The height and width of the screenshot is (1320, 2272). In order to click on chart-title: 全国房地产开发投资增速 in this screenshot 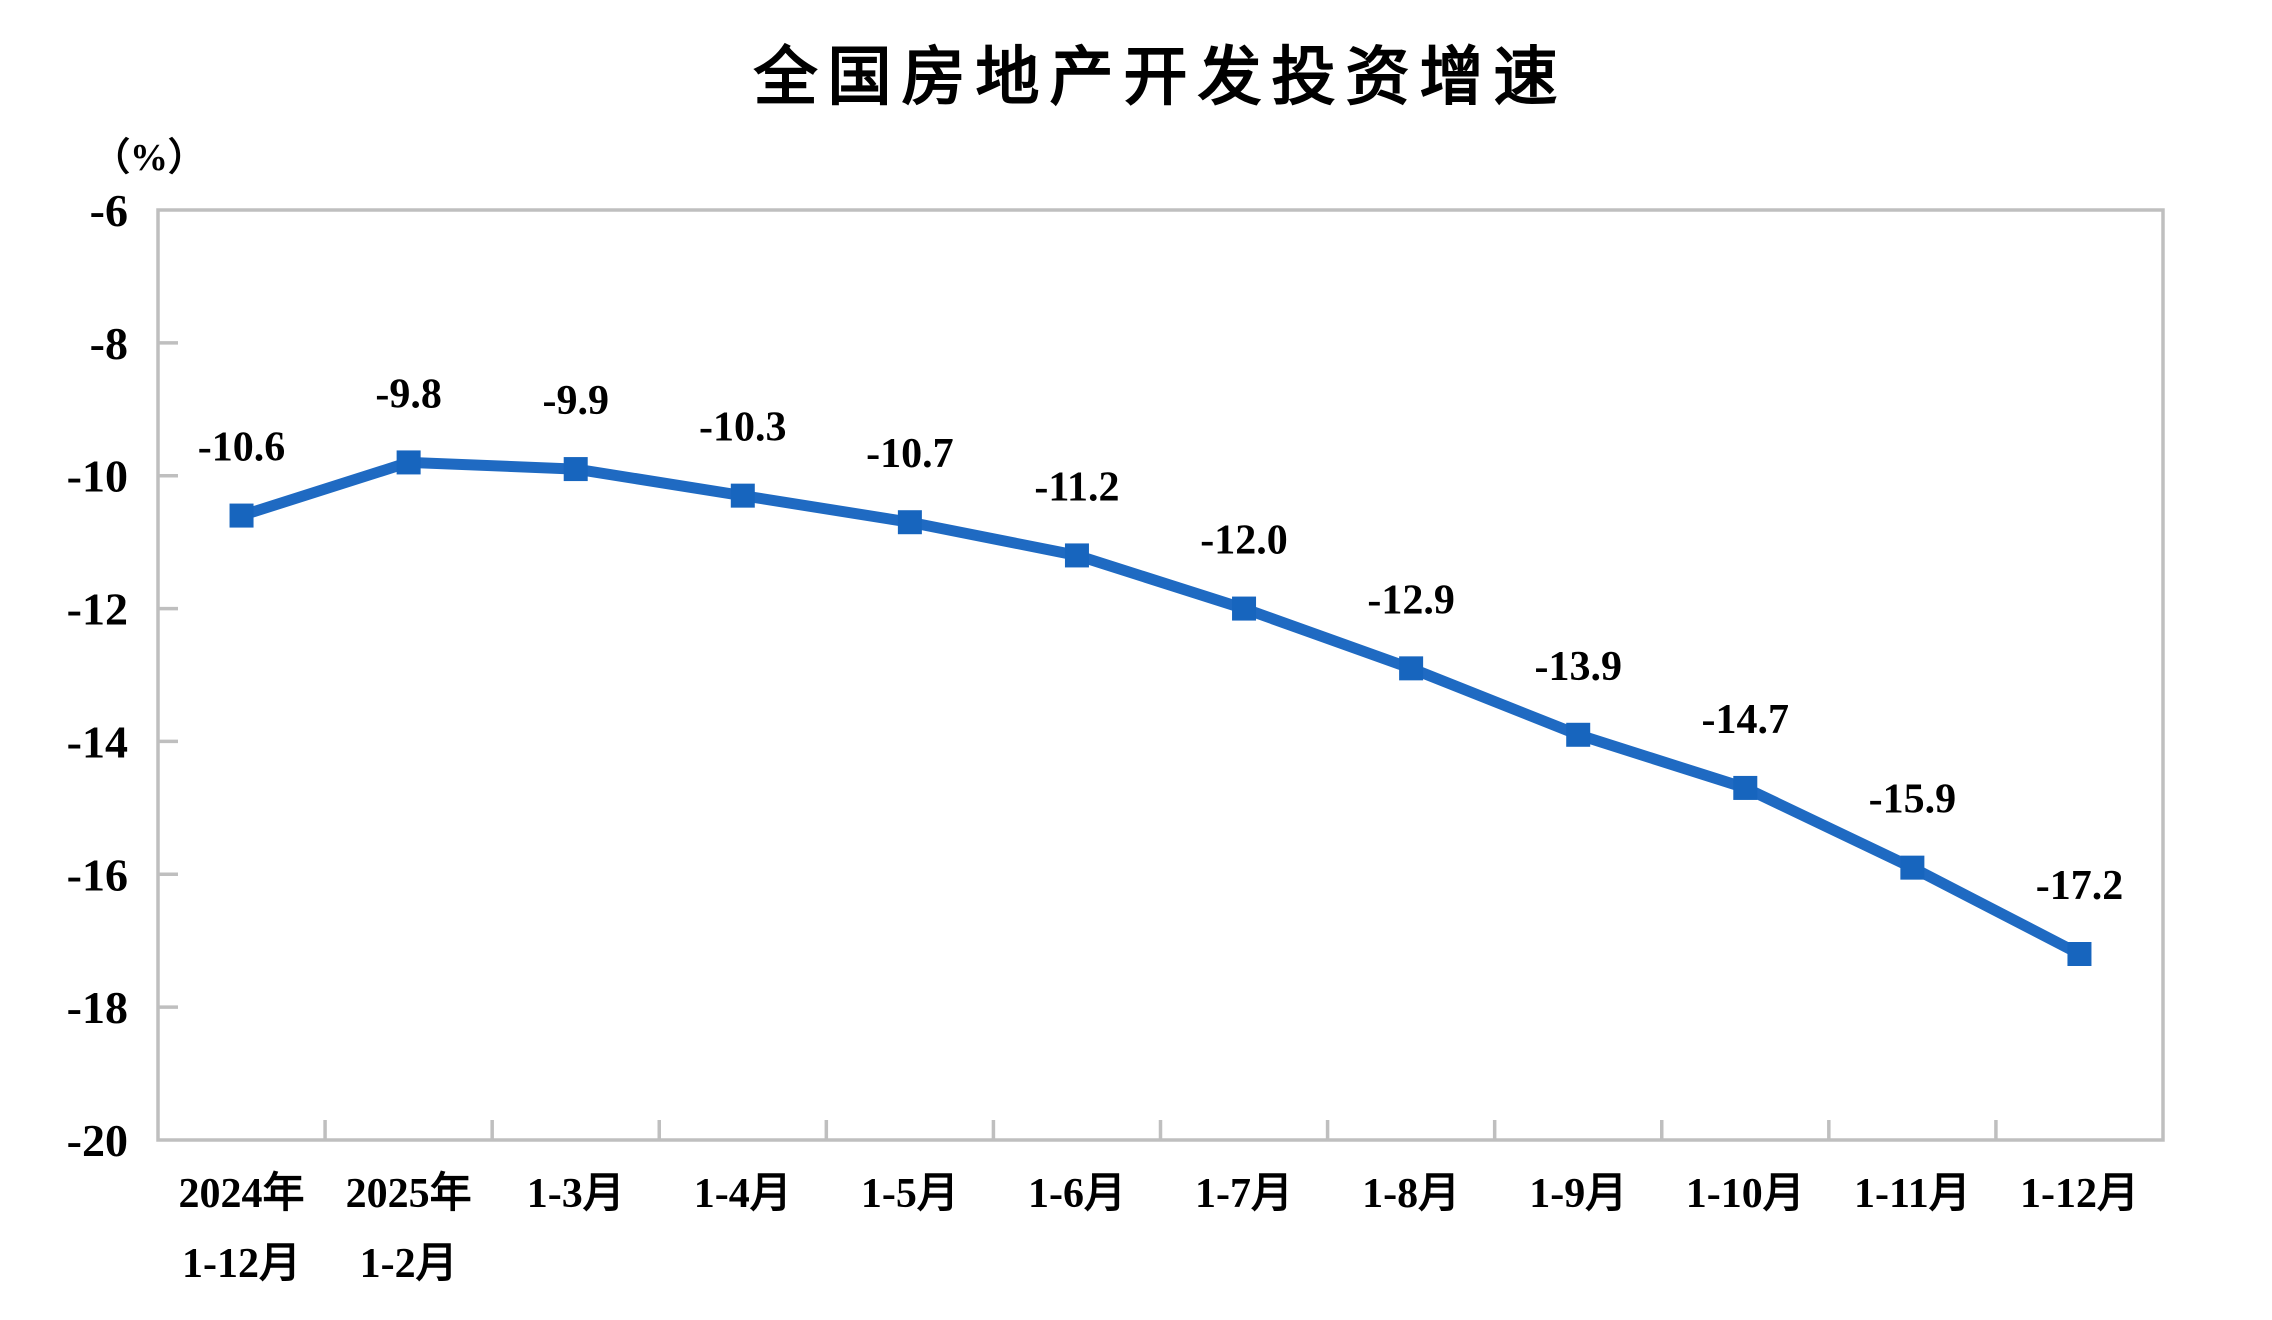, I will do `click(1160, 77)`.